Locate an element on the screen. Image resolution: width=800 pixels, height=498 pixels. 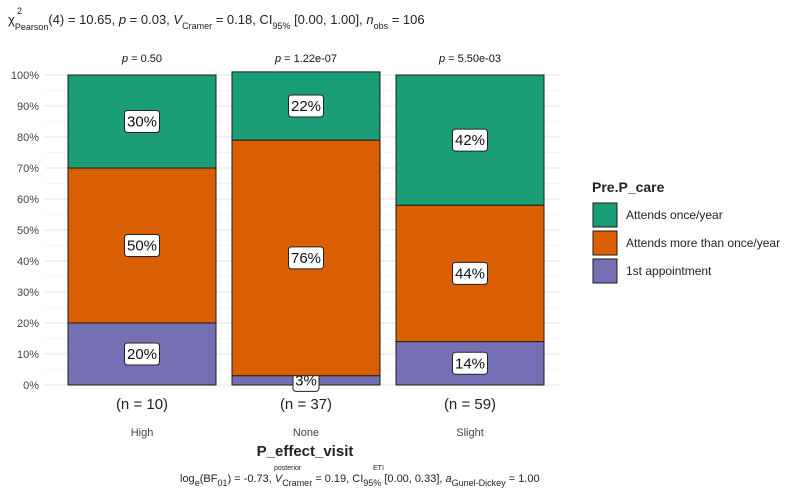
title-v: V is located at coordinates (178, 19).